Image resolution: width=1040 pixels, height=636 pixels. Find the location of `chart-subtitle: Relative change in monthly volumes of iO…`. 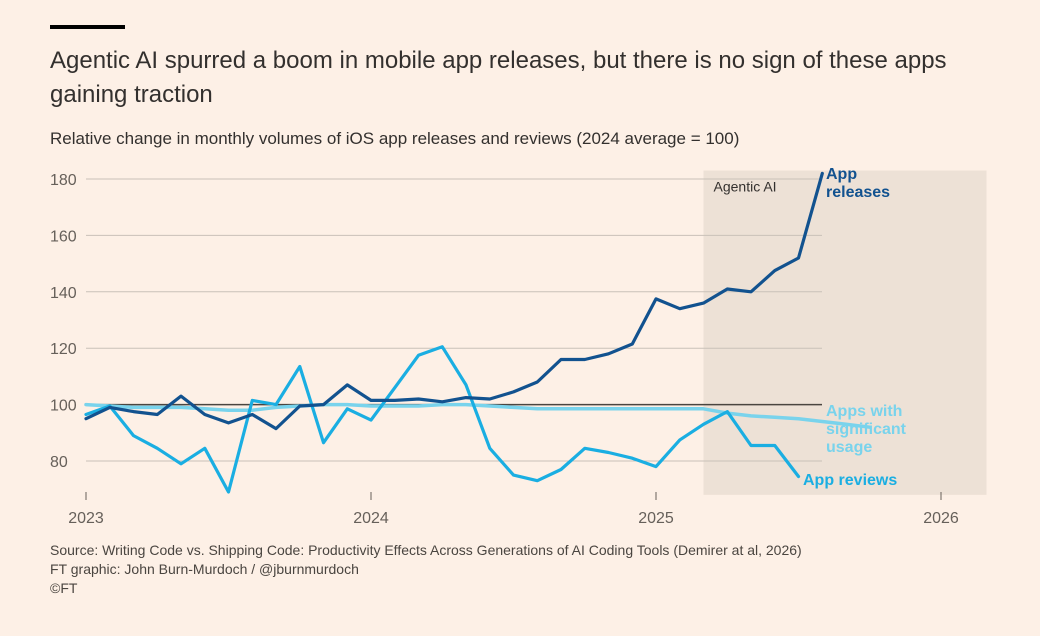

chart-subtitle: Relative change in monthly volumes of iO… is located at coordinates (395, 138).